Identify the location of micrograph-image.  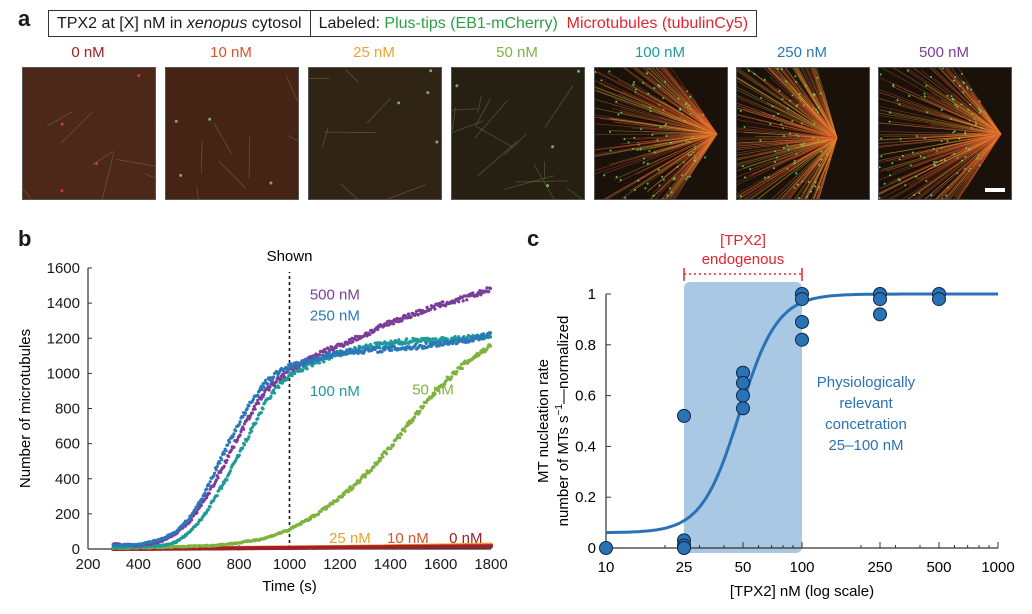
(375, 133).